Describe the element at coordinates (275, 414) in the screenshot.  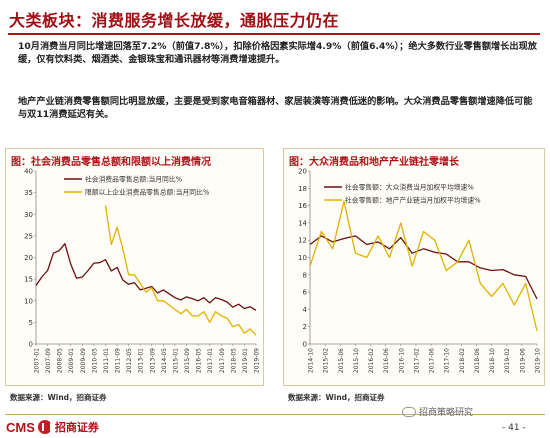
I see `footer-divider` at that location.